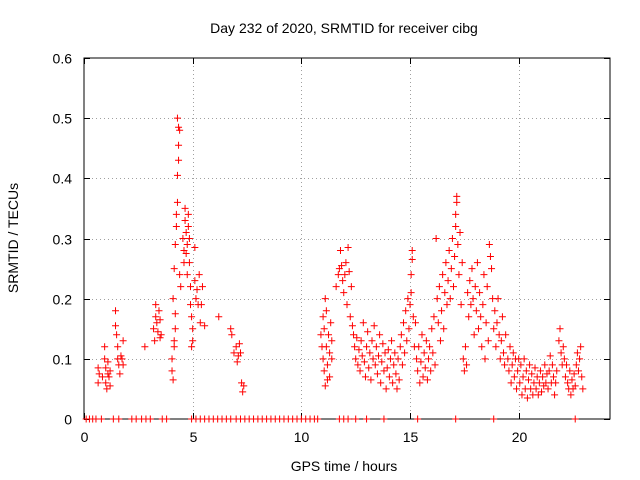  What do you see at coordinates (63, 59) in the screenshot?
I see `y-tick-label: 0.6` at bounding box center [63, 59].